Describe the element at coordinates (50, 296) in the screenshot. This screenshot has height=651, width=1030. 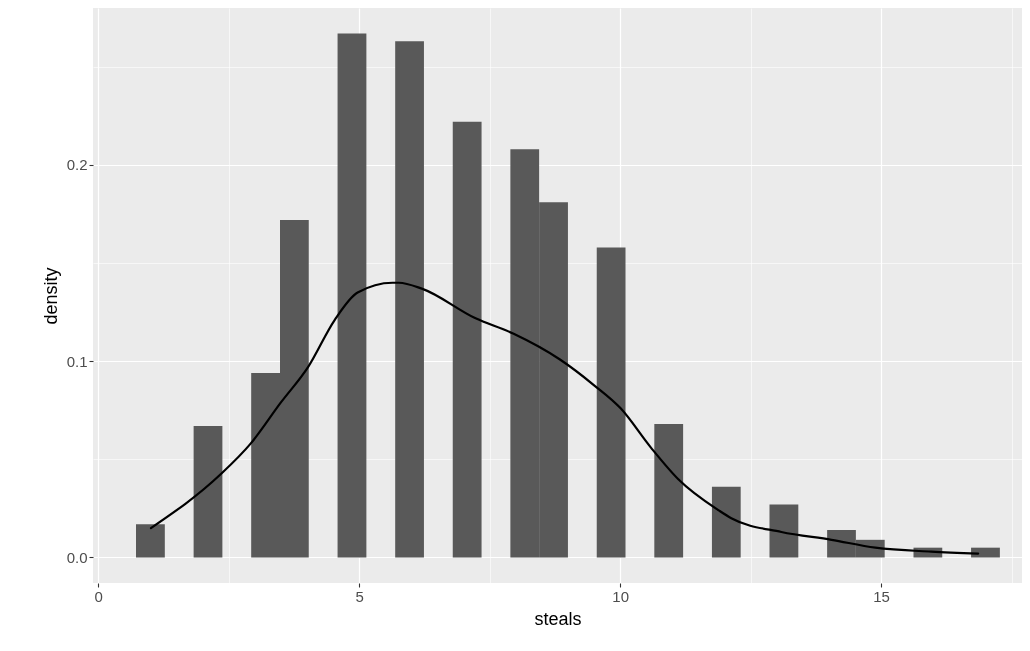
I see `y-axis-title: density` at that location.